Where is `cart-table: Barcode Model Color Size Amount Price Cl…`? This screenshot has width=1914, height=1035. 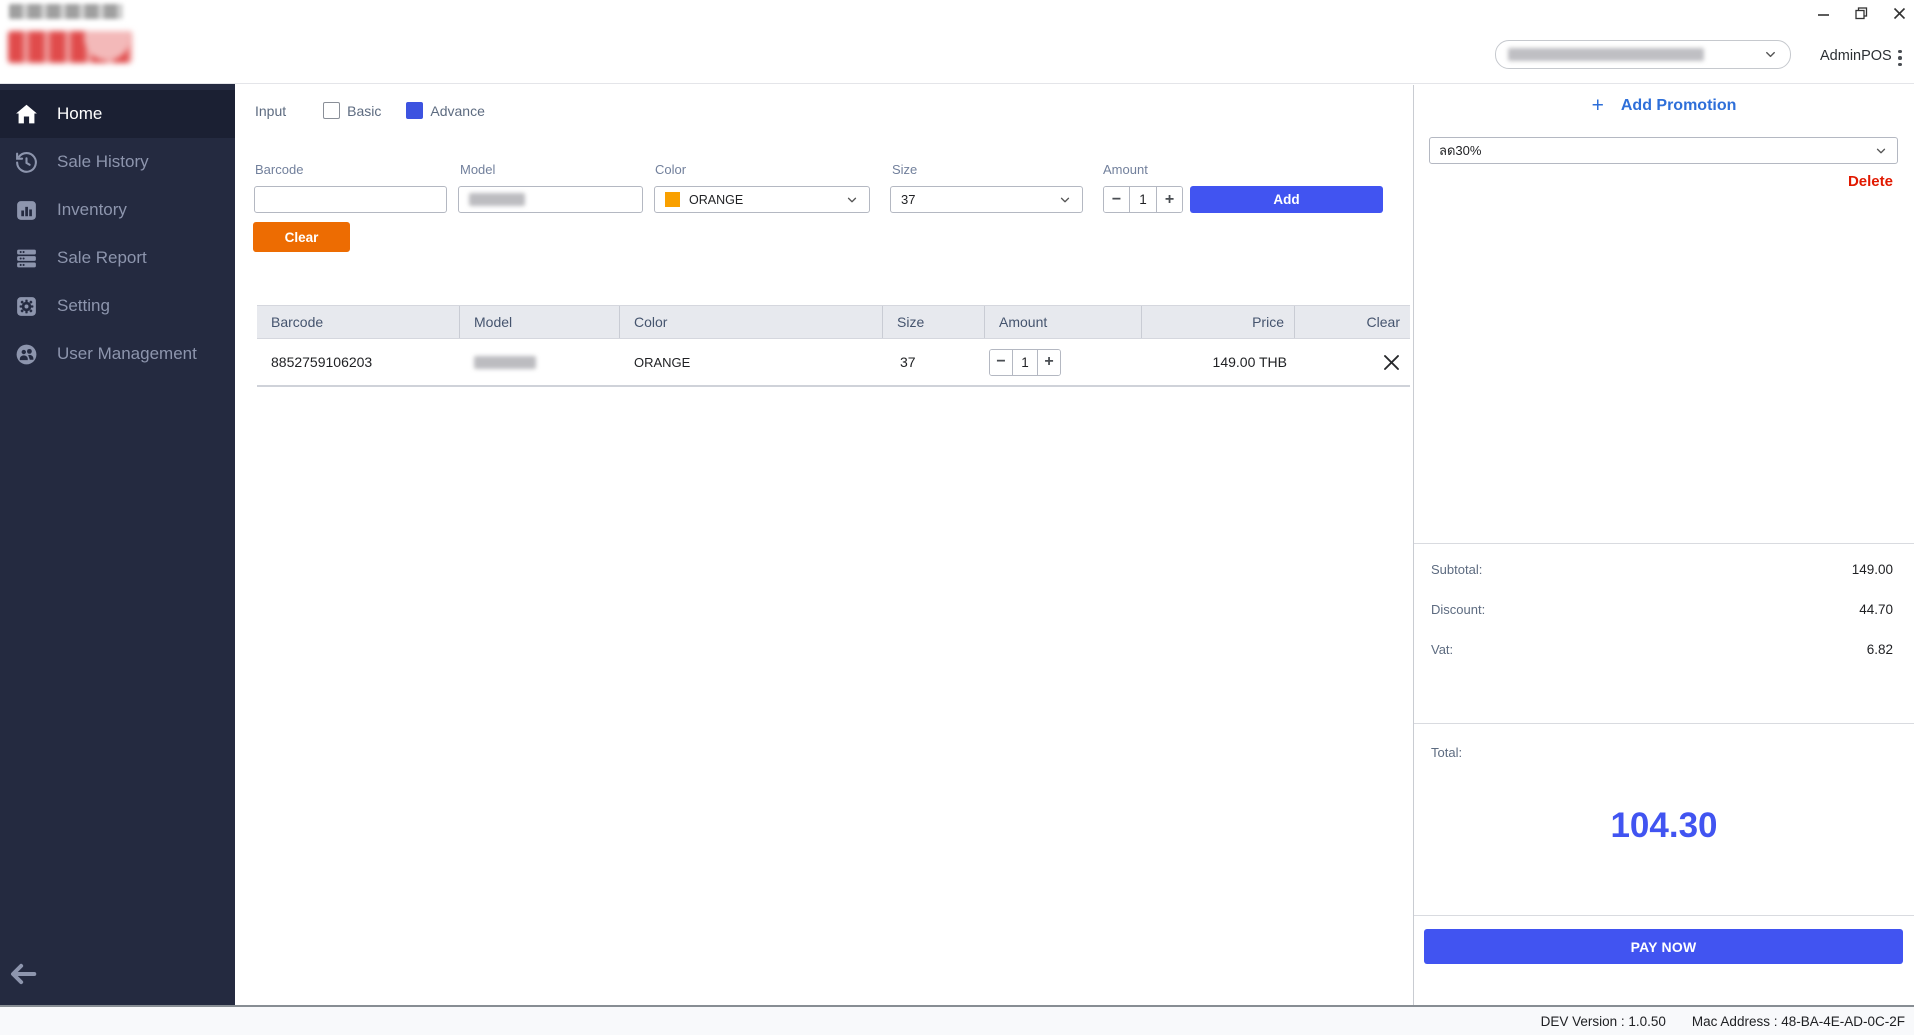
cart-table: Barcode Model Color Size Amount Price Cl… is located at coordinates (833, 346).